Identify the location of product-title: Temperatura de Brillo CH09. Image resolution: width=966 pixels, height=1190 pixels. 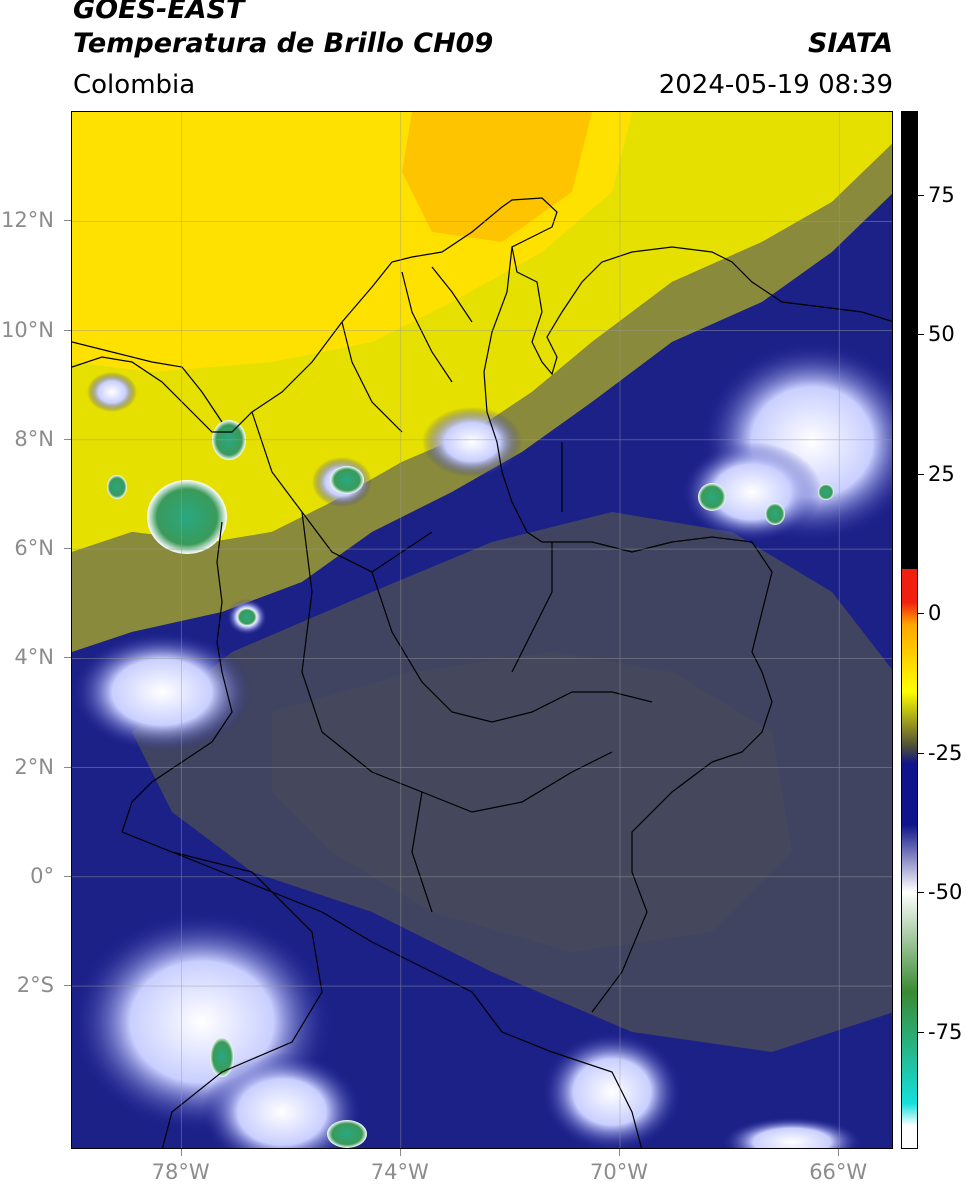
(283, 43).